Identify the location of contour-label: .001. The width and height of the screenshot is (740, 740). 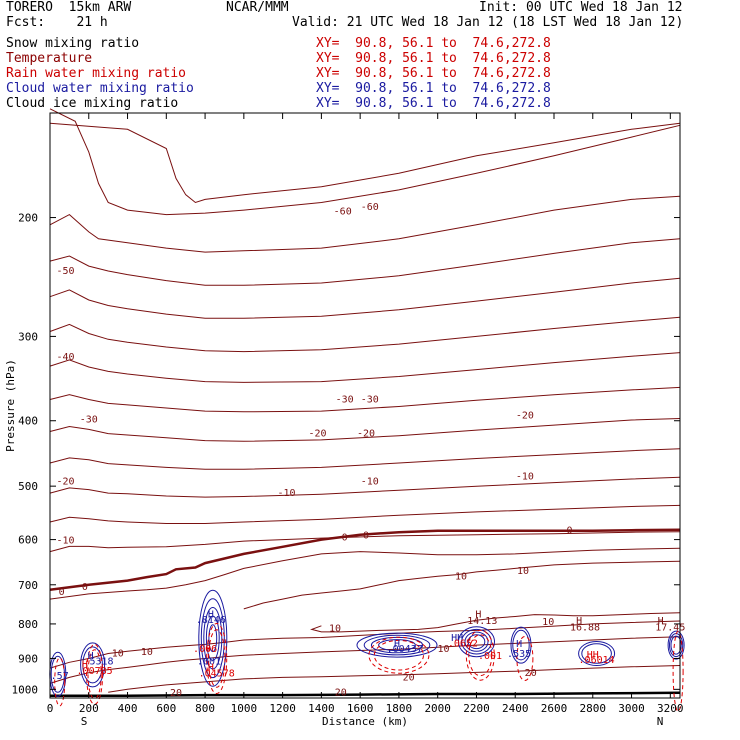
(209, 662).